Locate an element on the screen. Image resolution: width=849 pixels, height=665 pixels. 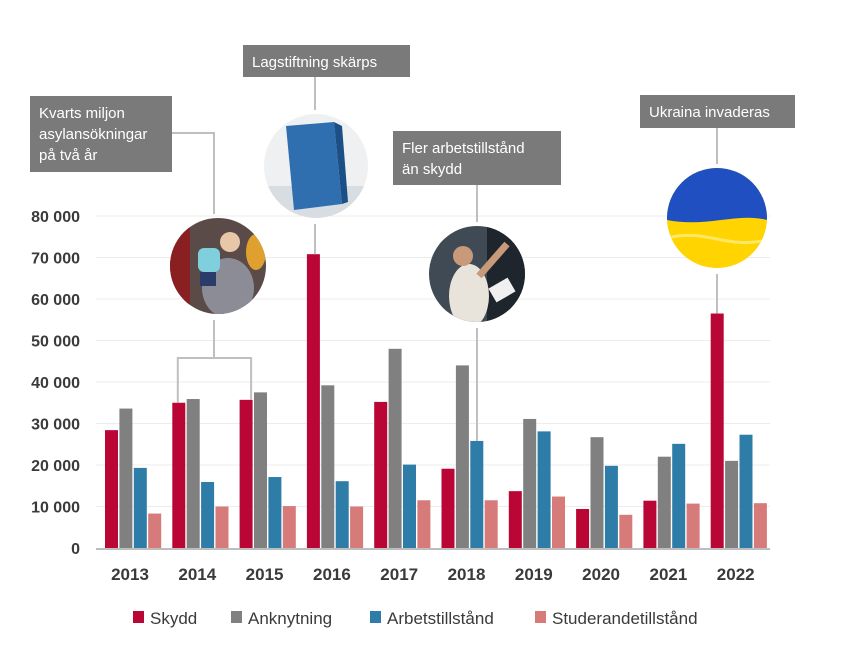
bar-anknytning-2015 is located at coordinates (260, 470).